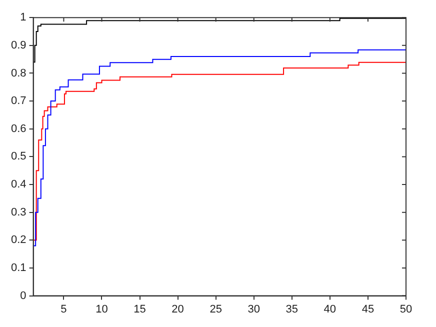 The width and height of the screenshot is (436, 327). I want to click on y-tick-label: 0.9, so click(18, 45).